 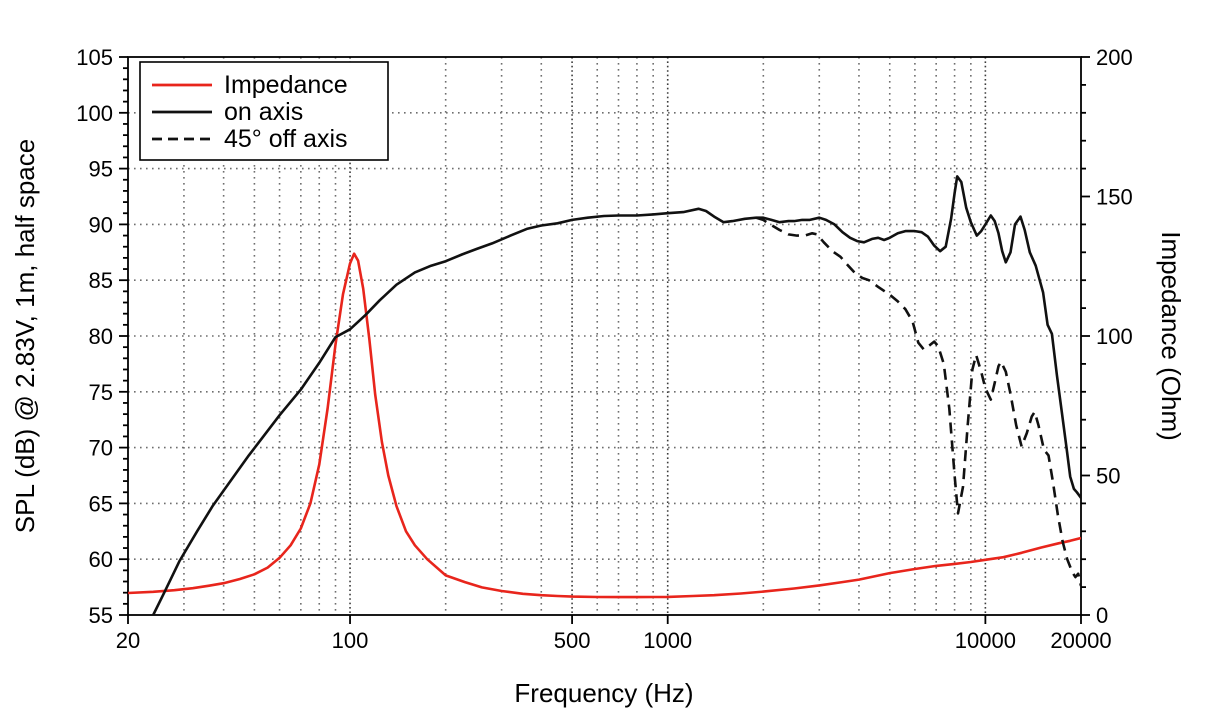 I want to click on x-tick-label: 10000, so click(x=985, y=640).